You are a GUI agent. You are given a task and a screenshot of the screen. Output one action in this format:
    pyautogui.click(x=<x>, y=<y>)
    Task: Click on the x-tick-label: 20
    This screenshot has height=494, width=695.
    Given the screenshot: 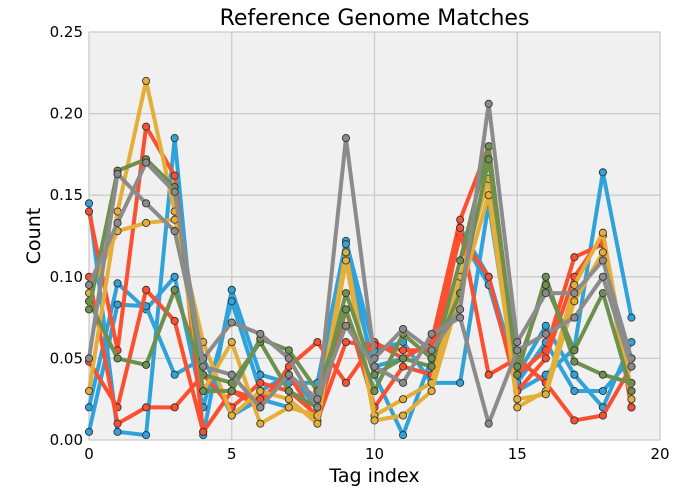 What is the action you would take?
    pyautogui.click(x=659, y=454)
    